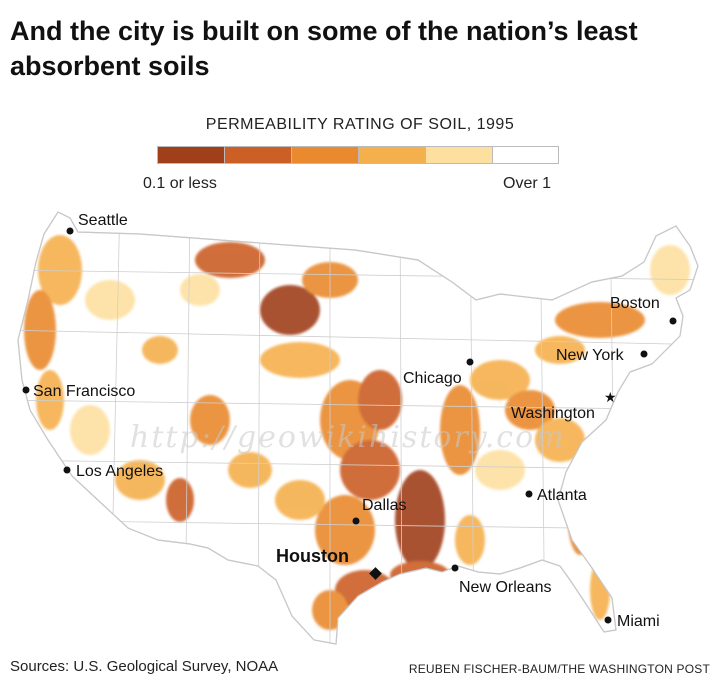 The image size is (720, 687). I want to click on city-label: Miami, so click(638, 621).